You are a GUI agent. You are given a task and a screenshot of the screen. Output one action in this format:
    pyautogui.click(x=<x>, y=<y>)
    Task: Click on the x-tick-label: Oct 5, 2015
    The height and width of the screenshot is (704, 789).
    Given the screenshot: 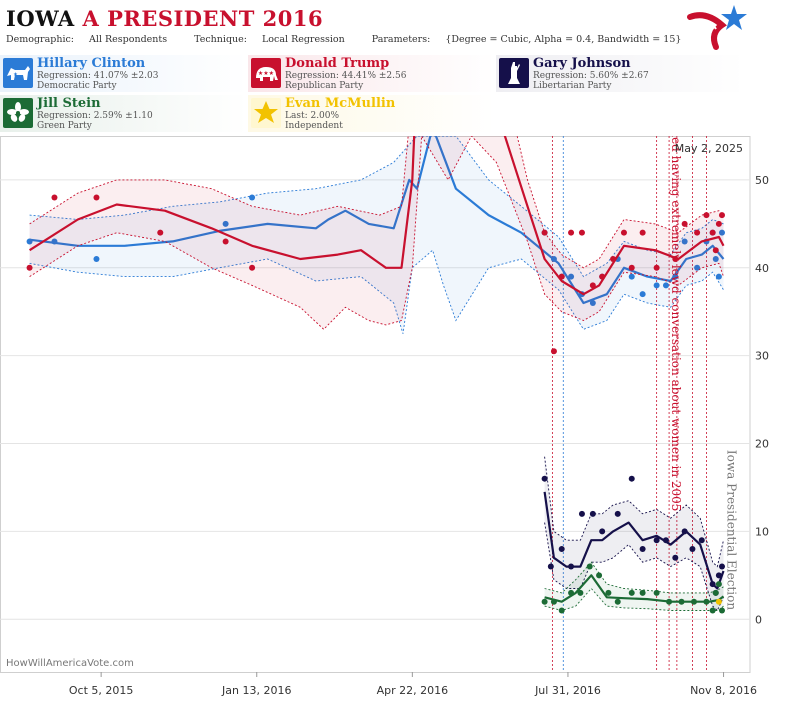 What is the action you would take?
    pyautogui.click(x=101, y=690)
    